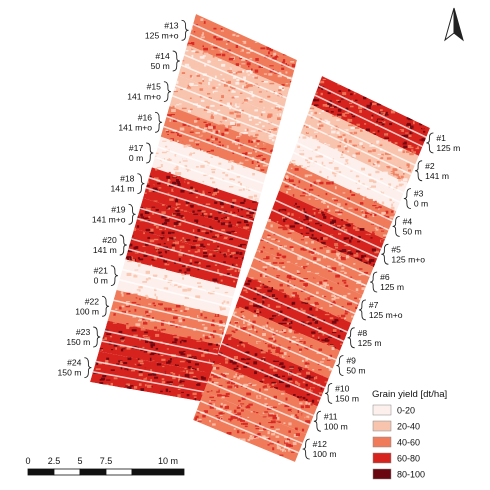  What do you see at coordinates (171, 25) in the screenshot?
I see `plot-id: #13` at bounding box center [171, 25].